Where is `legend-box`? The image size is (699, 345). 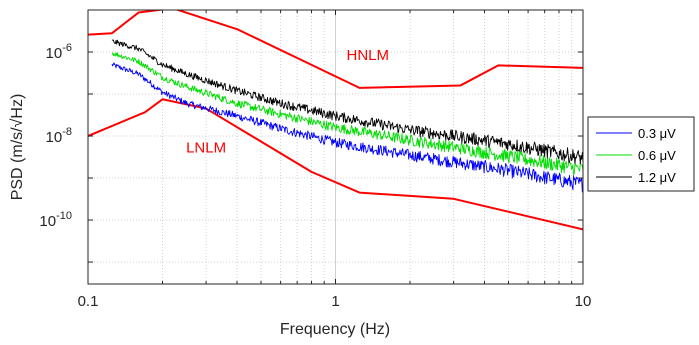
legend-box is located at coordinates (641, 154).